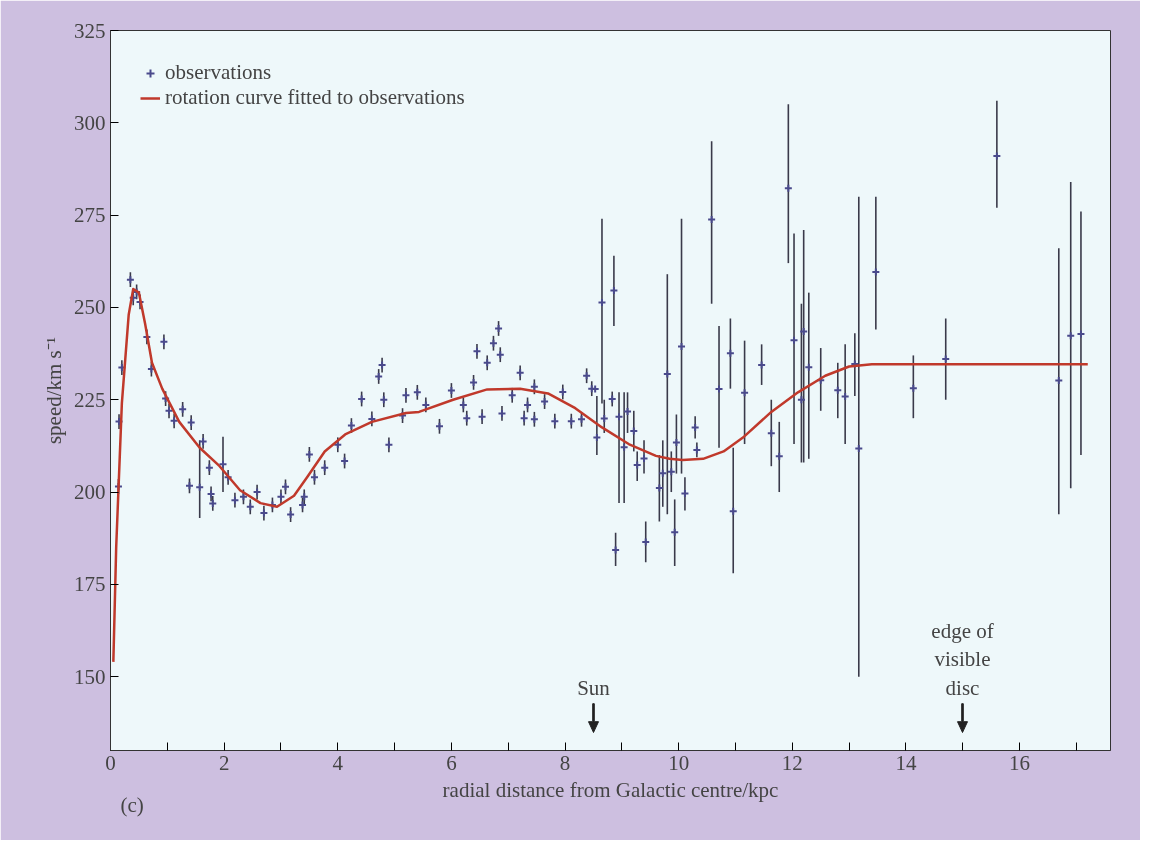 Image resolution: width=1153 pixels, height=853 pixels. I want to click on y-tick-label: 325, so click(90, 30).